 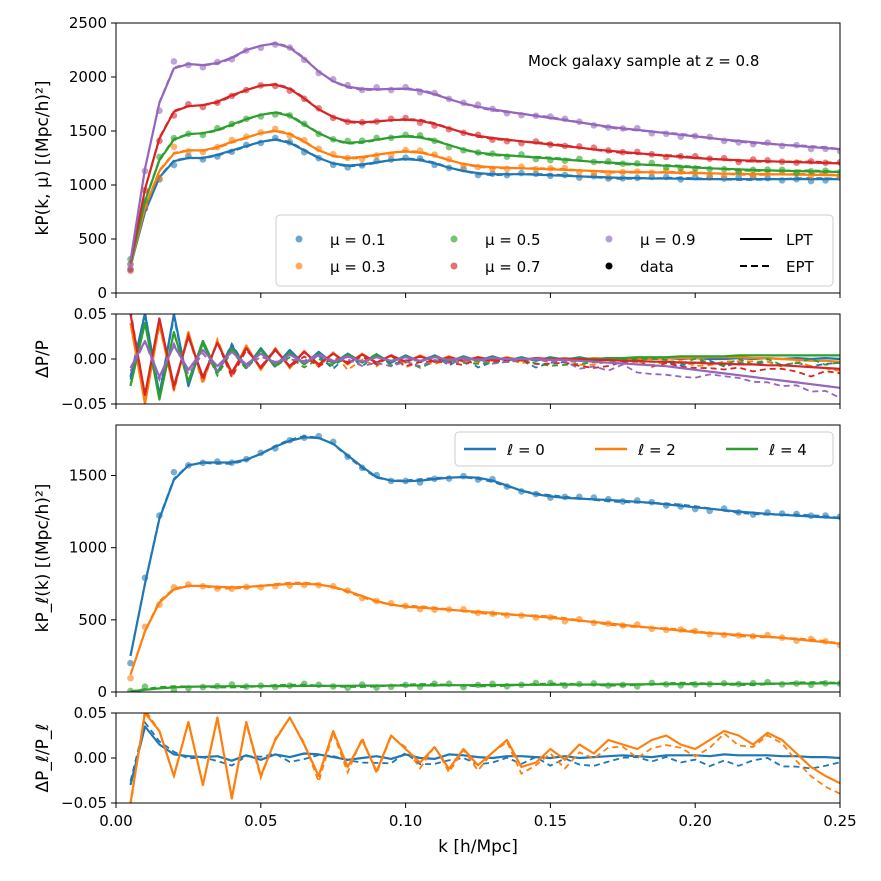 I want to click on wedges-x-ticks, so click(x=478, y=295).